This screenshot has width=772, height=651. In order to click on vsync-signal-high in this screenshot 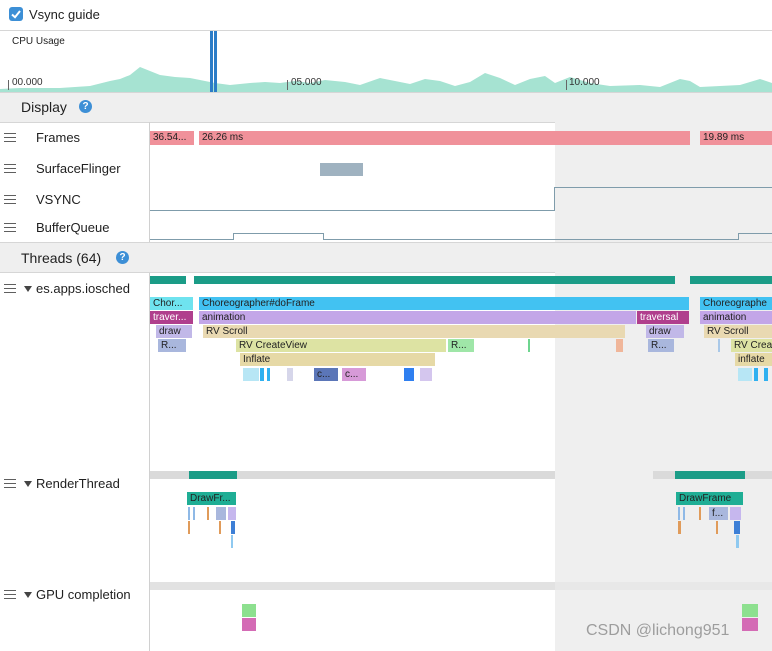, I will do `click(663, 187)`.